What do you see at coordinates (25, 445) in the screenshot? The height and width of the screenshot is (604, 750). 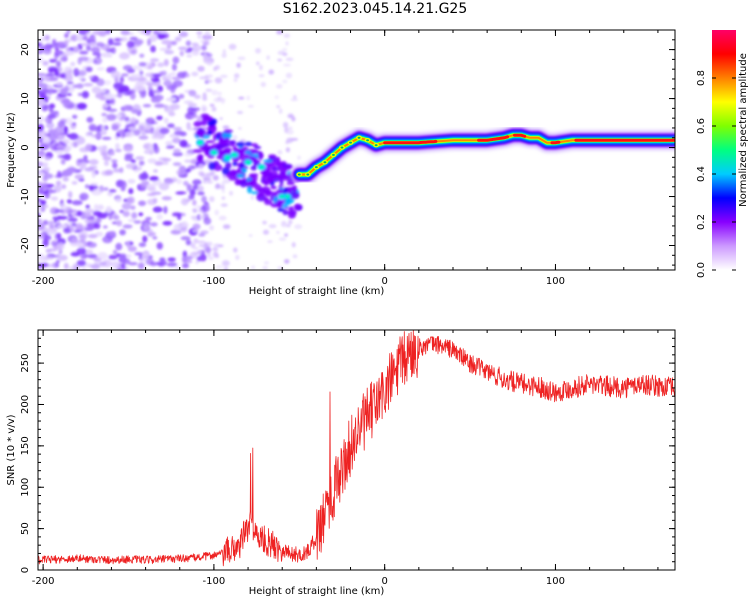 I see `y-tick-label: 150` at bounding box center [25, 445].